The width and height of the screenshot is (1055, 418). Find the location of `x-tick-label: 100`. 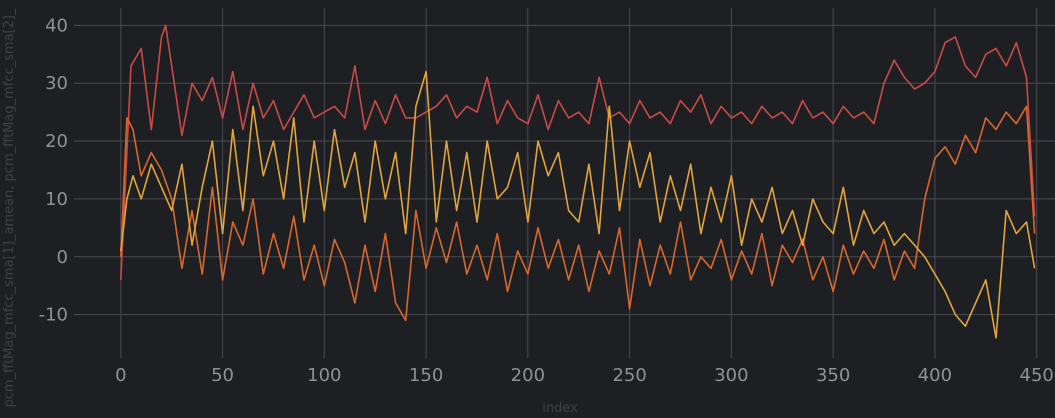

x-tick-label: 100 is located at coordinates (324, 375).